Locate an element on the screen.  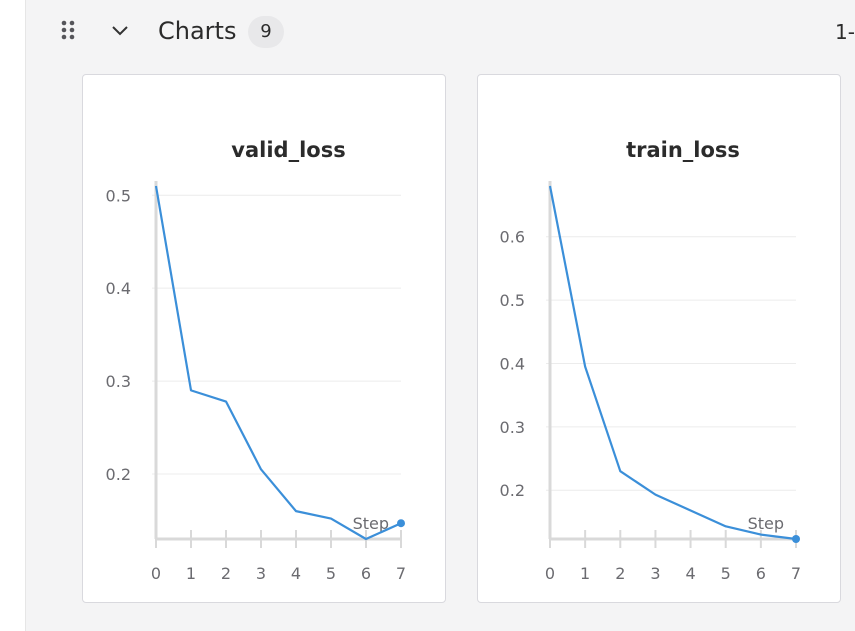
chart-count-badge: 9 is located at coordinates (266, 32).